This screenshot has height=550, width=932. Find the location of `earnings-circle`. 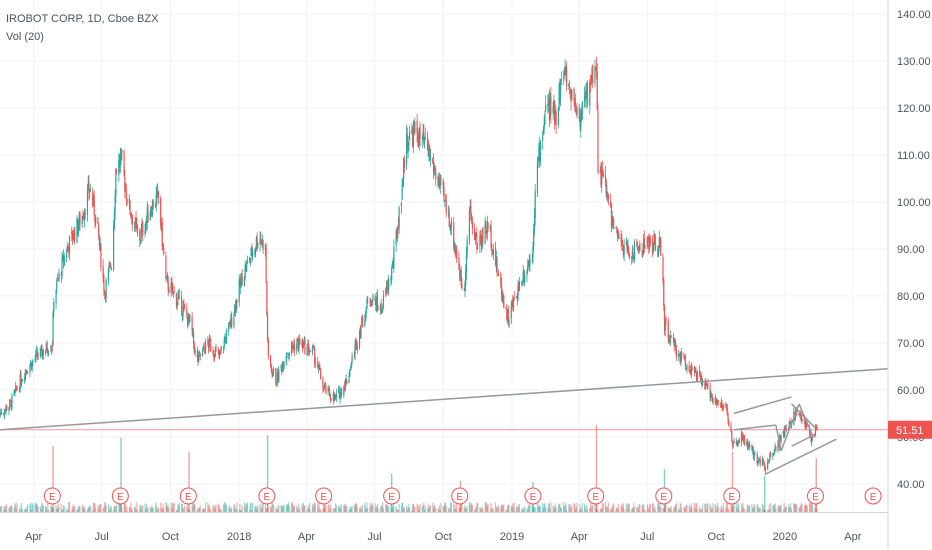

earnings-circle is located at coordinates (324, 496).